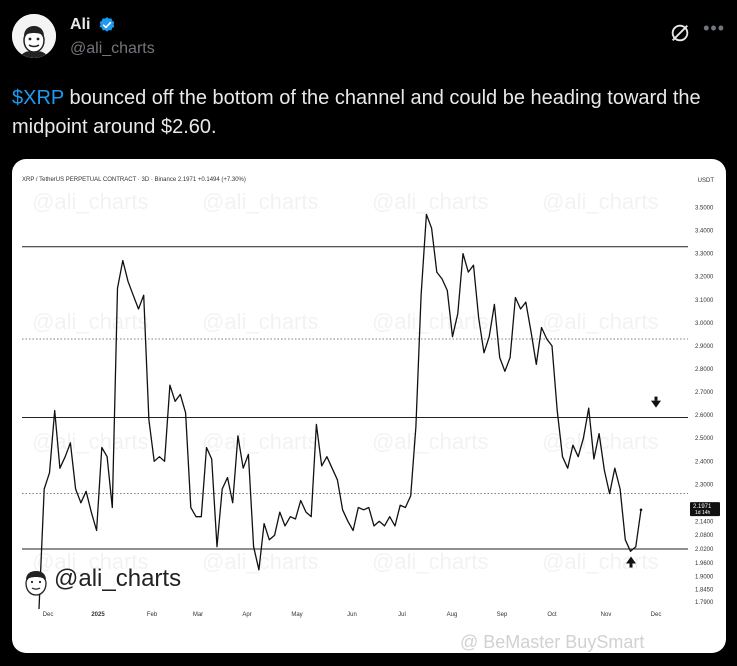 Image resolution: width=737 pixels, height=666 pixels. What do you see at coordinates (352, 615) in the screenshot?
I see `x-tick-label: Jun` at bounding box center [352, 615].